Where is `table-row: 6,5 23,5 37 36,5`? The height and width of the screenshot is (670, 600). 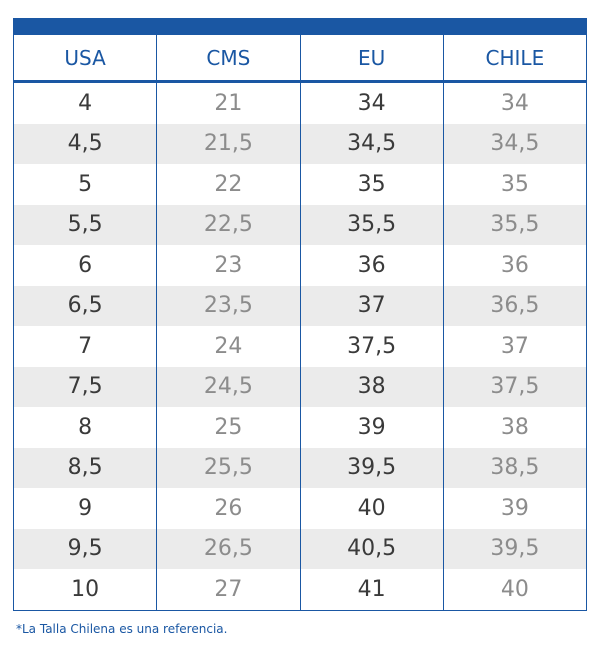
table-row: 6,5 23,5 37 36,5 is located at coordinates (300, 305).